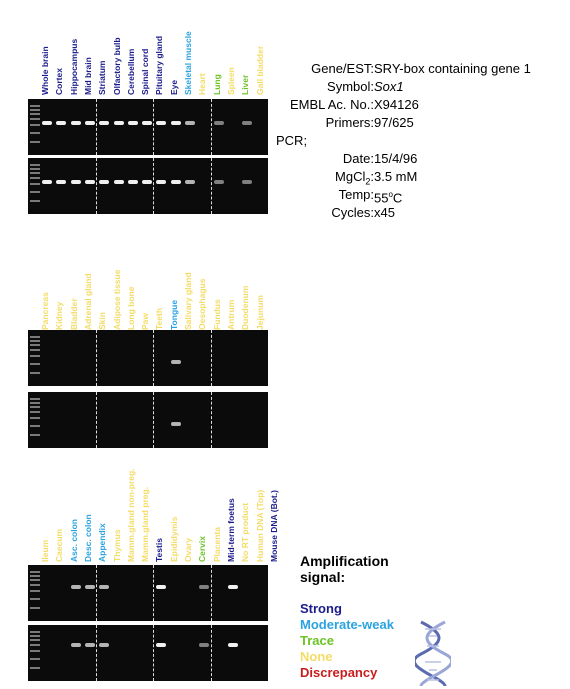 The image size is (570, 689). What do you see at coordinates (352, 212) in the screenshot?
I see `cycles-label: Cycles:` at bounding box center [352, 212].